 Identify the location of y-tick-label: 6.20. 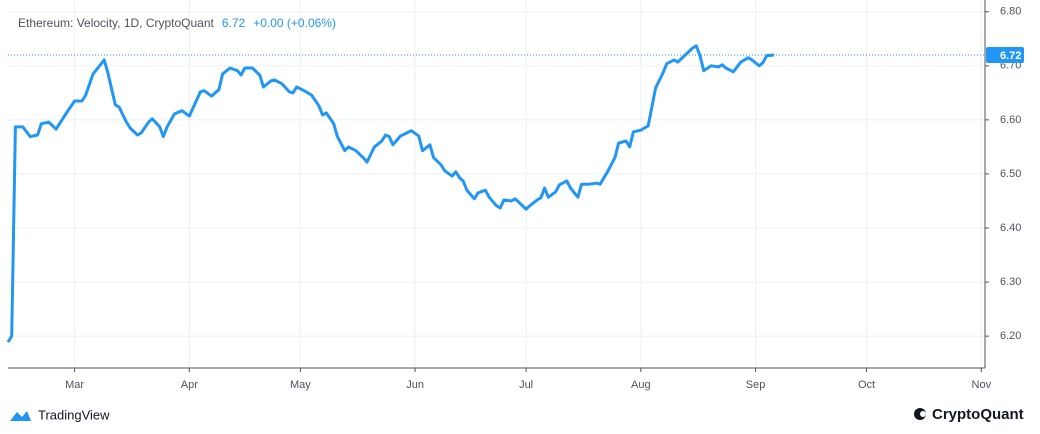
(1010, 336).